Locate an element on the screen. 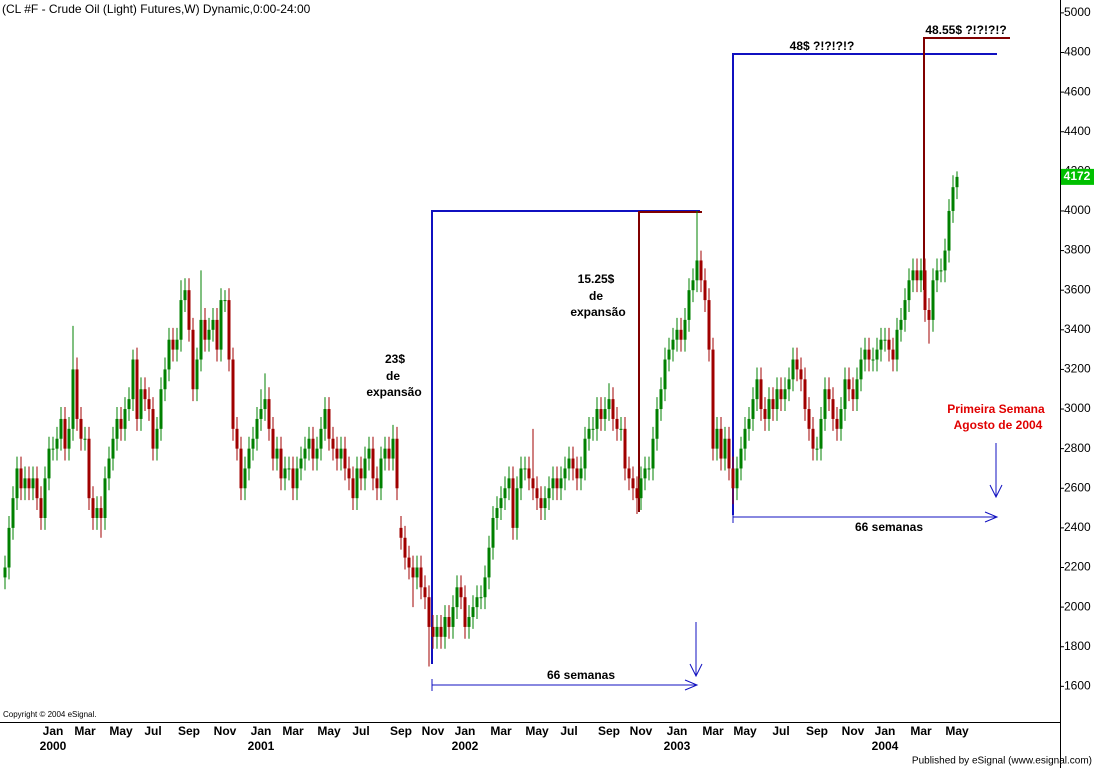  annotation: 48$ ?!?!?!? is located at coordinates (822, 46).